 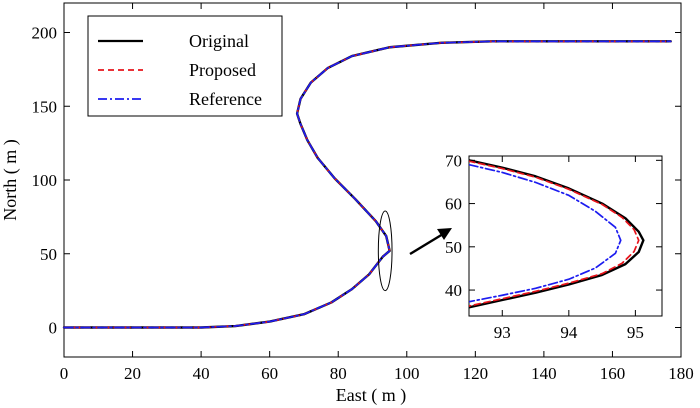 I want to click on zoom-ellipse, so click(x=385, y=251).